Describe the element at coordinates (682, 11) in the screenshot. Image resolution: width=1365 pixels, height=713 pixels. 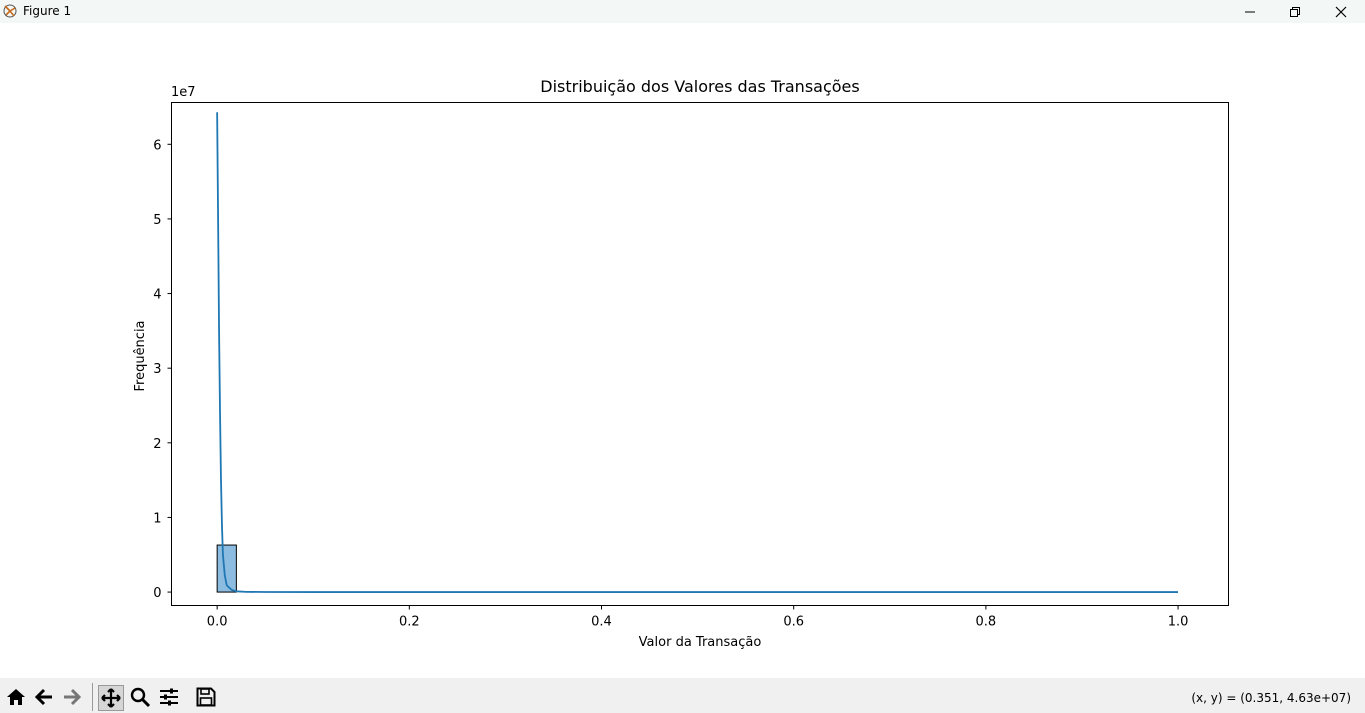
I see `window-titlebar: Figure 1` at that location.